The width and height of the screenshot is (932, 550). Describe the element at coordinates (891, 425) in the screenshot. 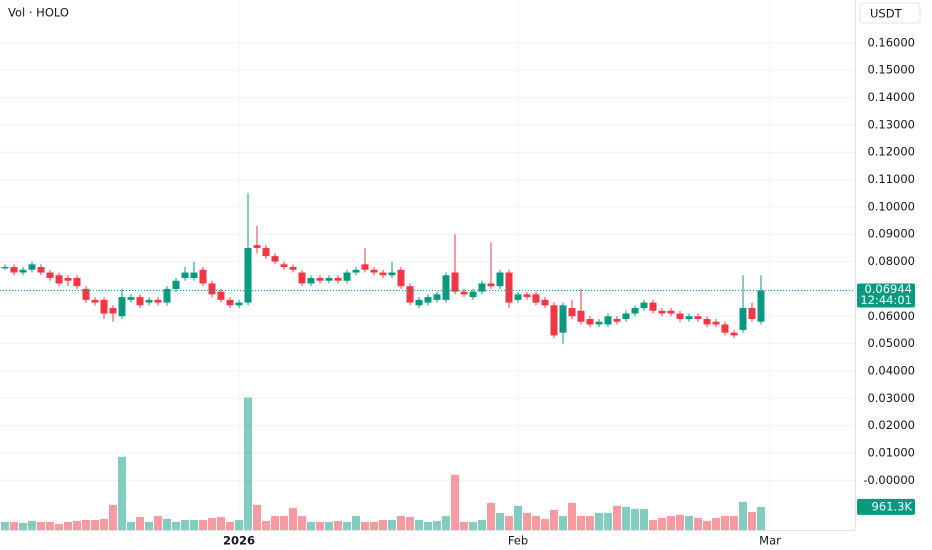

I see `y-tick-label: 0.02000` at that location.